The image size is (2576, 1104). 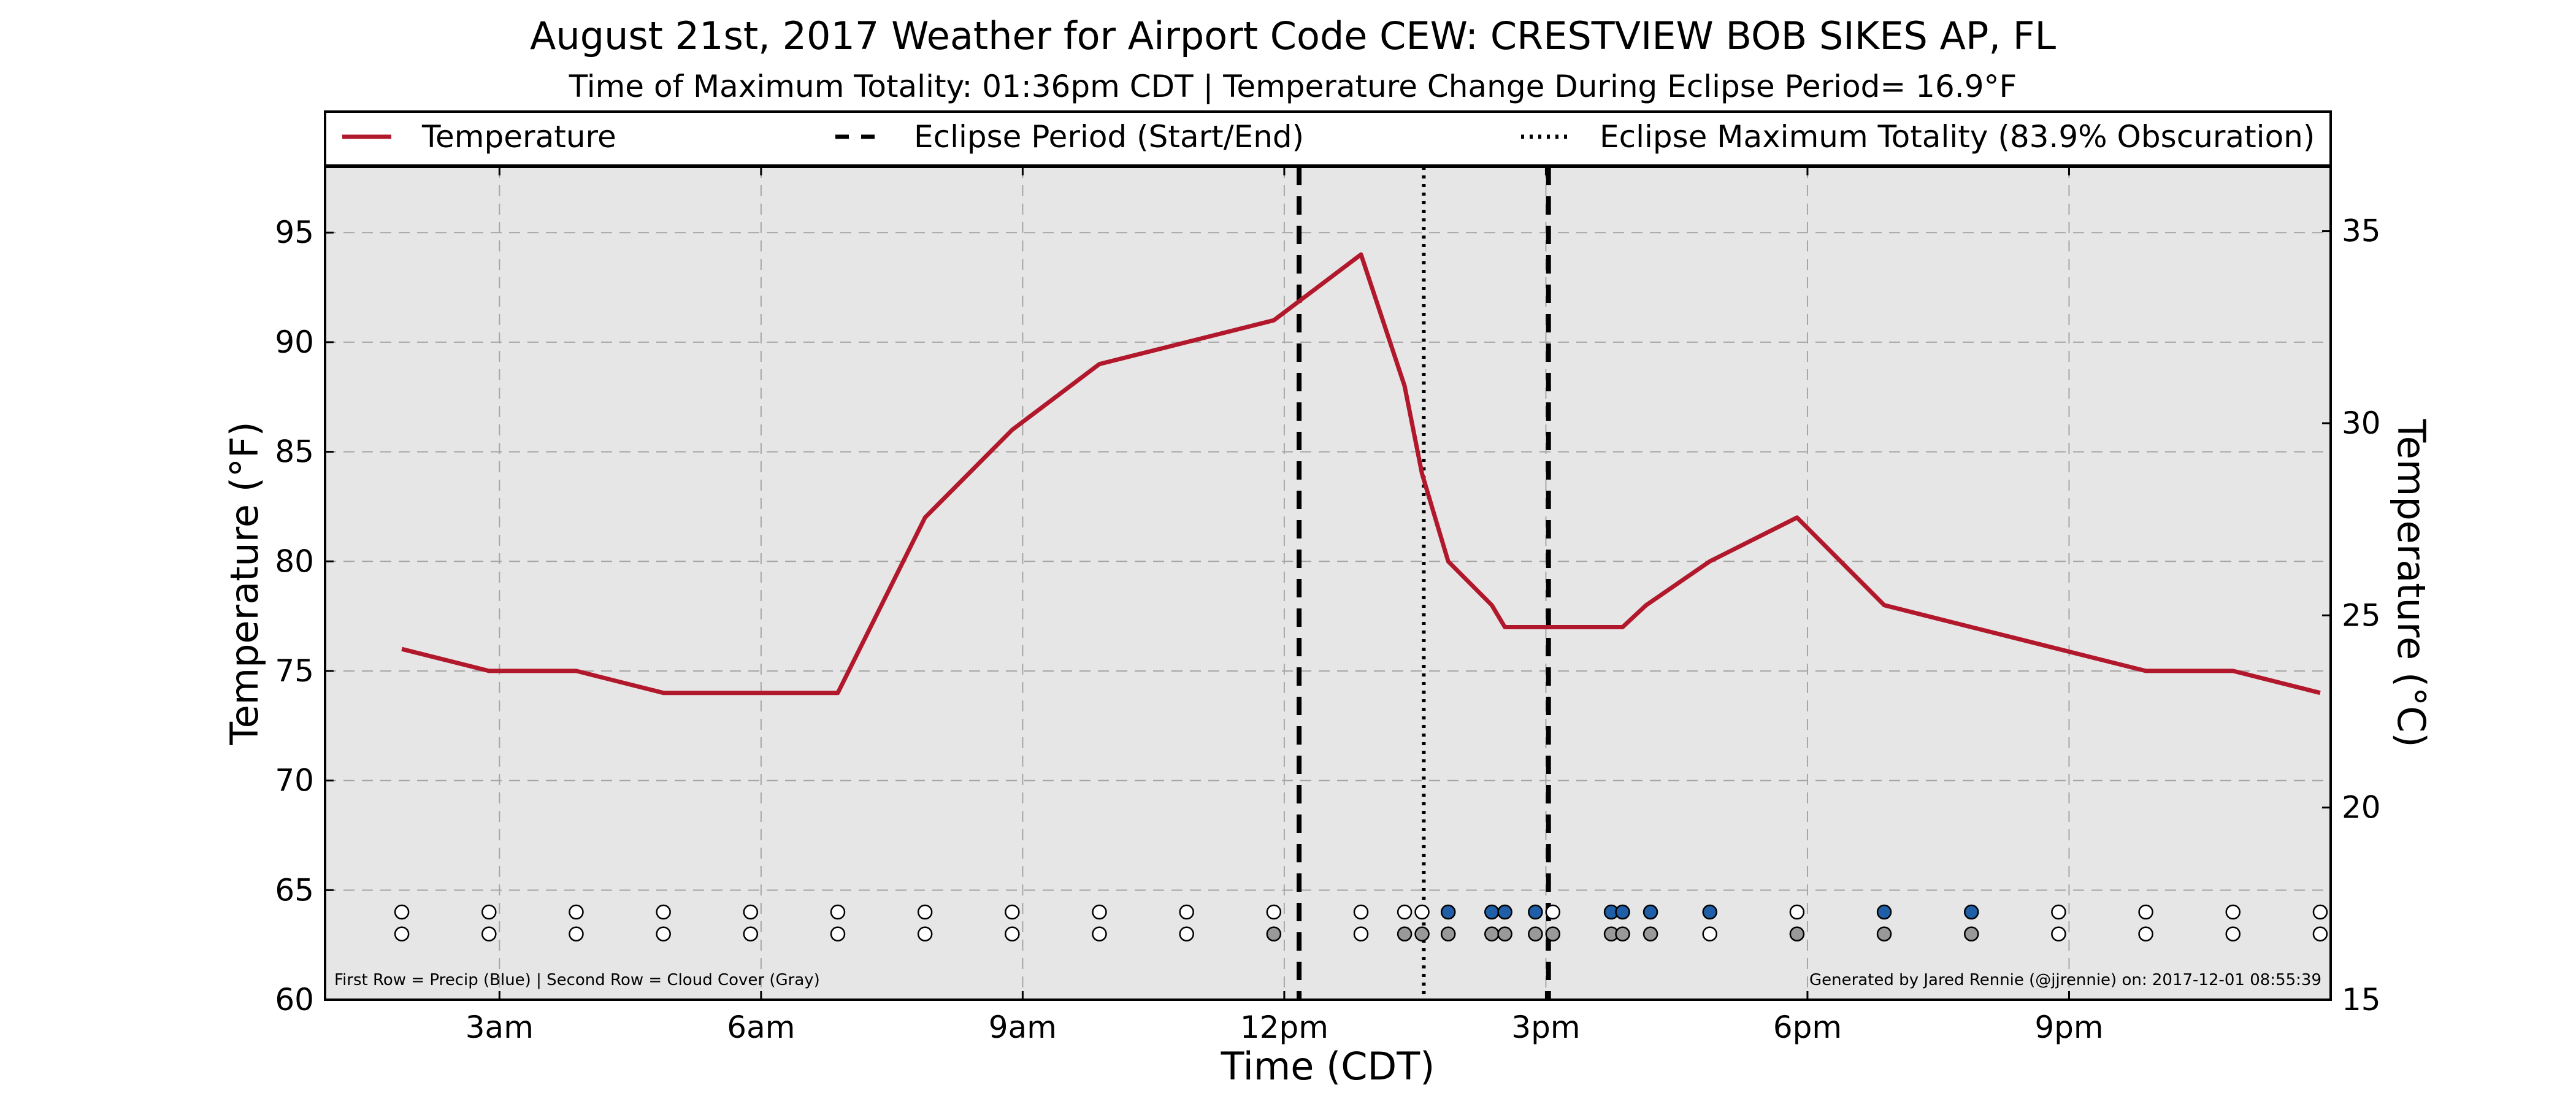 I want to click on precip-cloud-dots, so click(x=1361, y=923).